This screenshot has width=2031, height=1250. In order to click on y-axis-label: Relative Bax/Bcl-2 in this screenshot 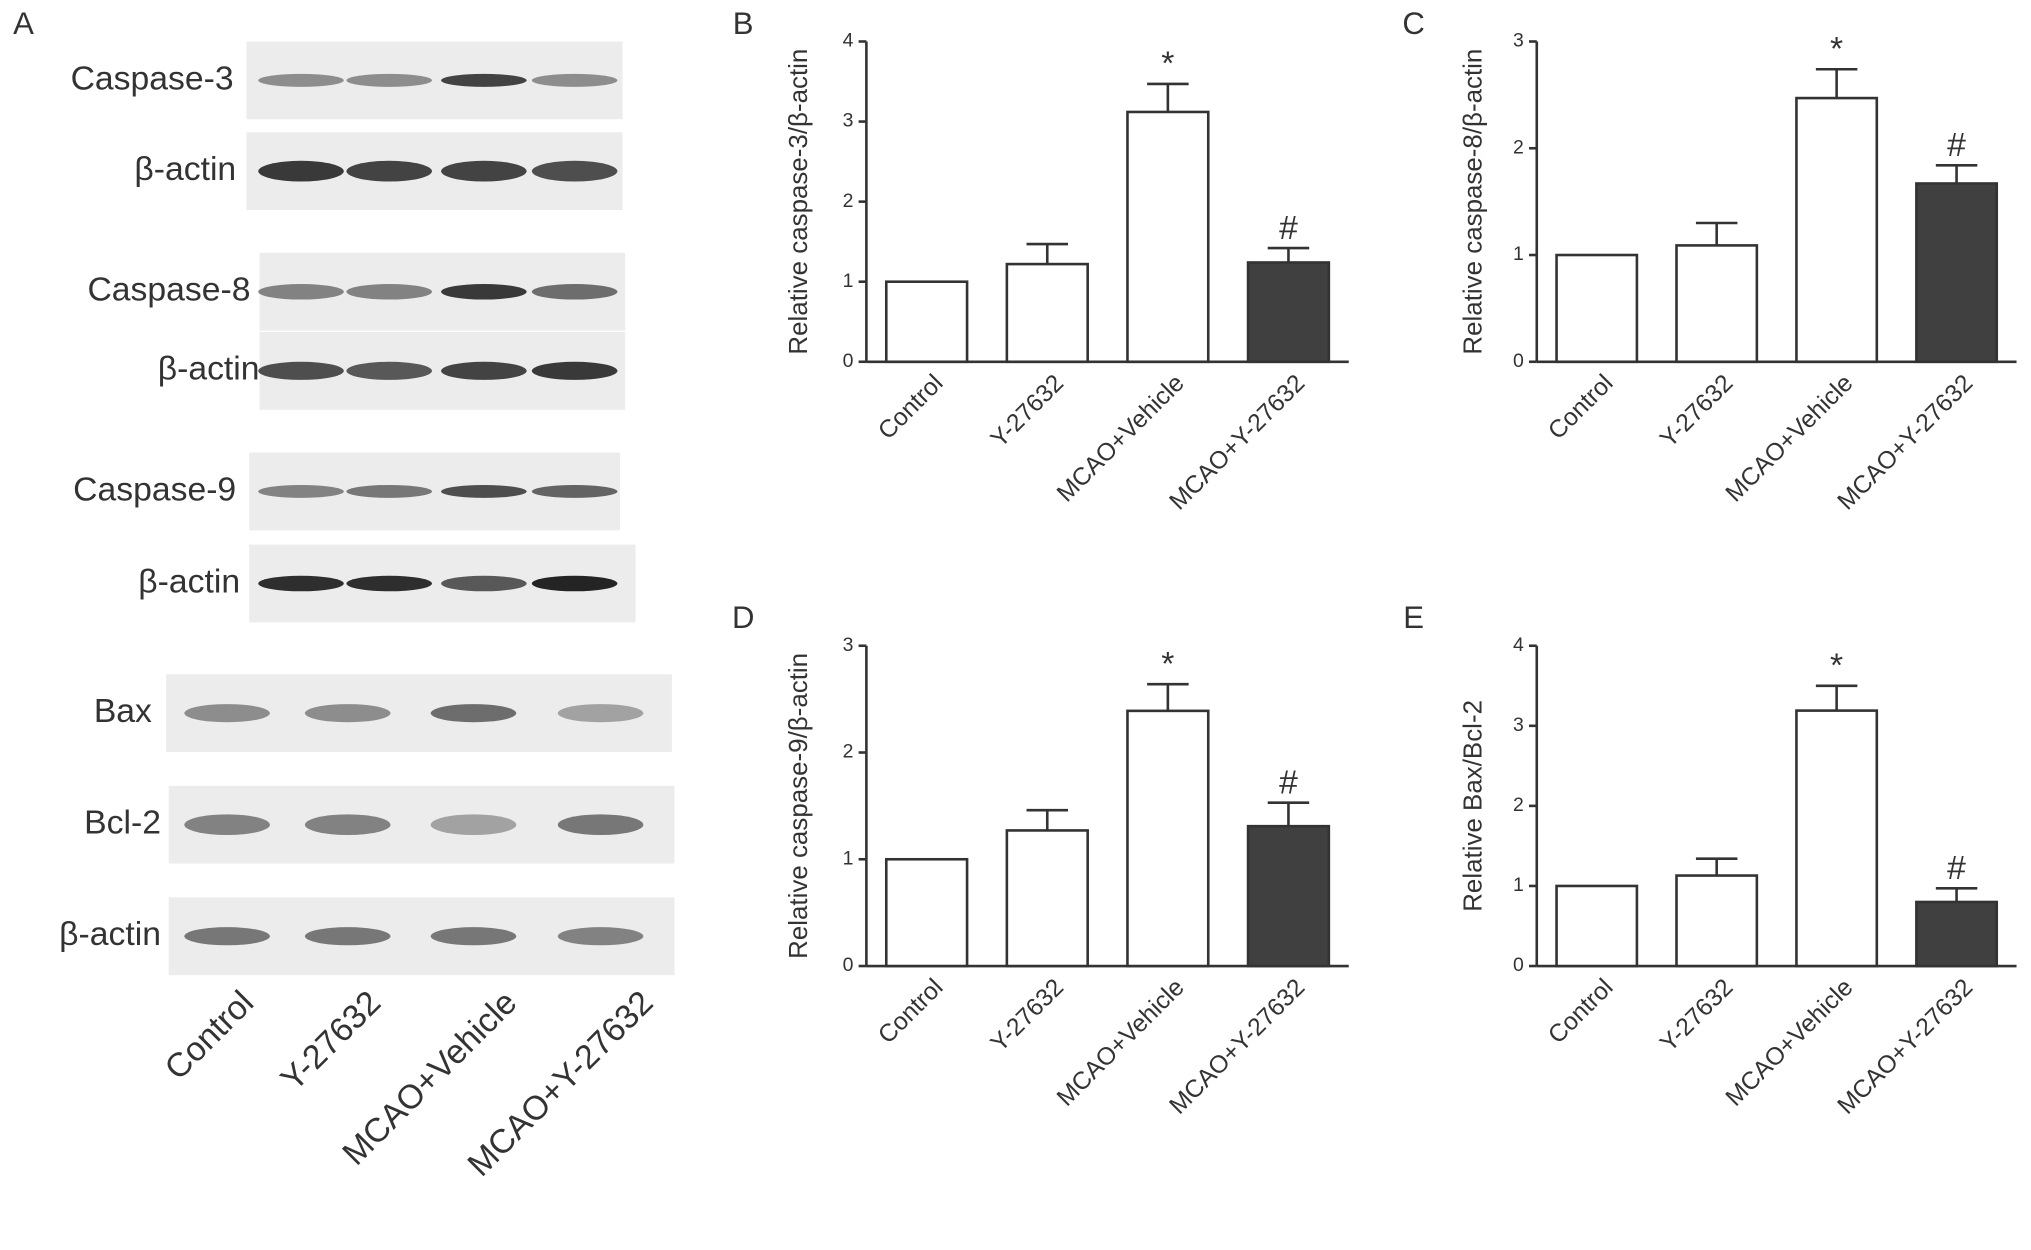, I will do `click(1473, 806)`.